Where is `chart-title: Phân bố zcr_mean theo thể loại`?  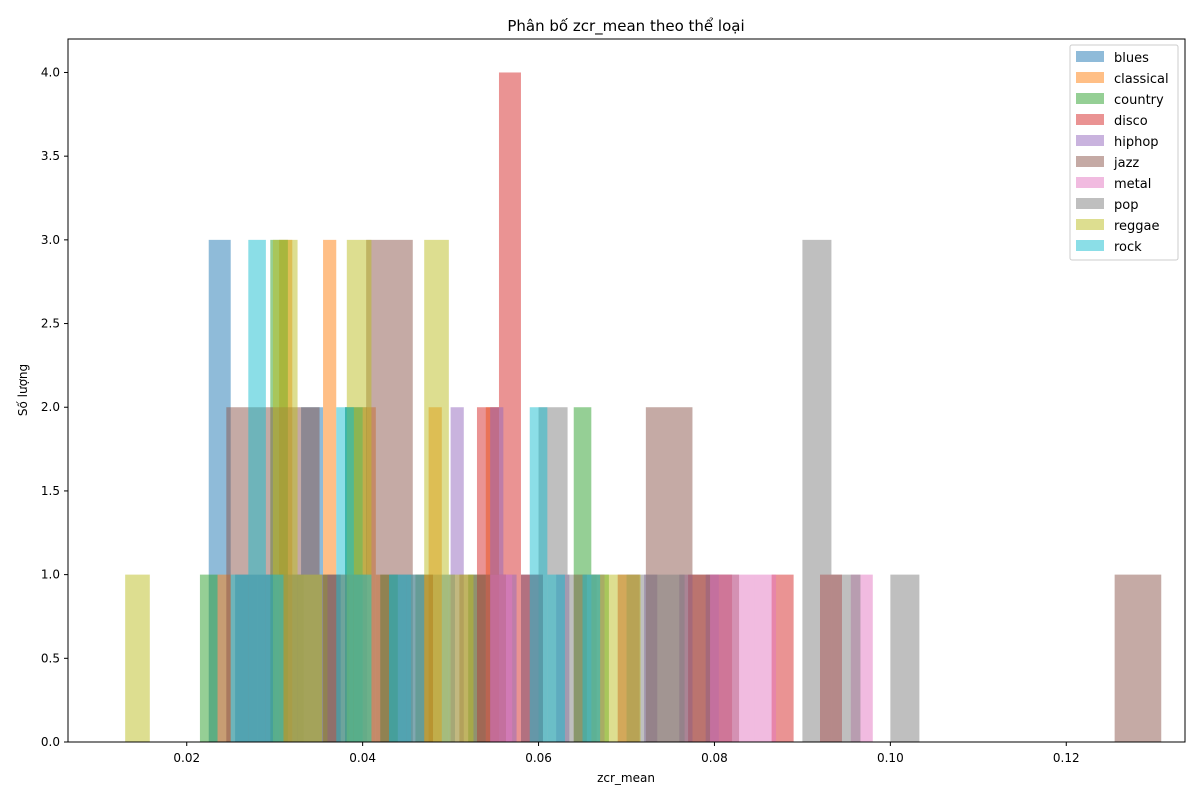
chart-title: Phân bố zcr_mean theo thể loại is located at coordinates (625, 26).